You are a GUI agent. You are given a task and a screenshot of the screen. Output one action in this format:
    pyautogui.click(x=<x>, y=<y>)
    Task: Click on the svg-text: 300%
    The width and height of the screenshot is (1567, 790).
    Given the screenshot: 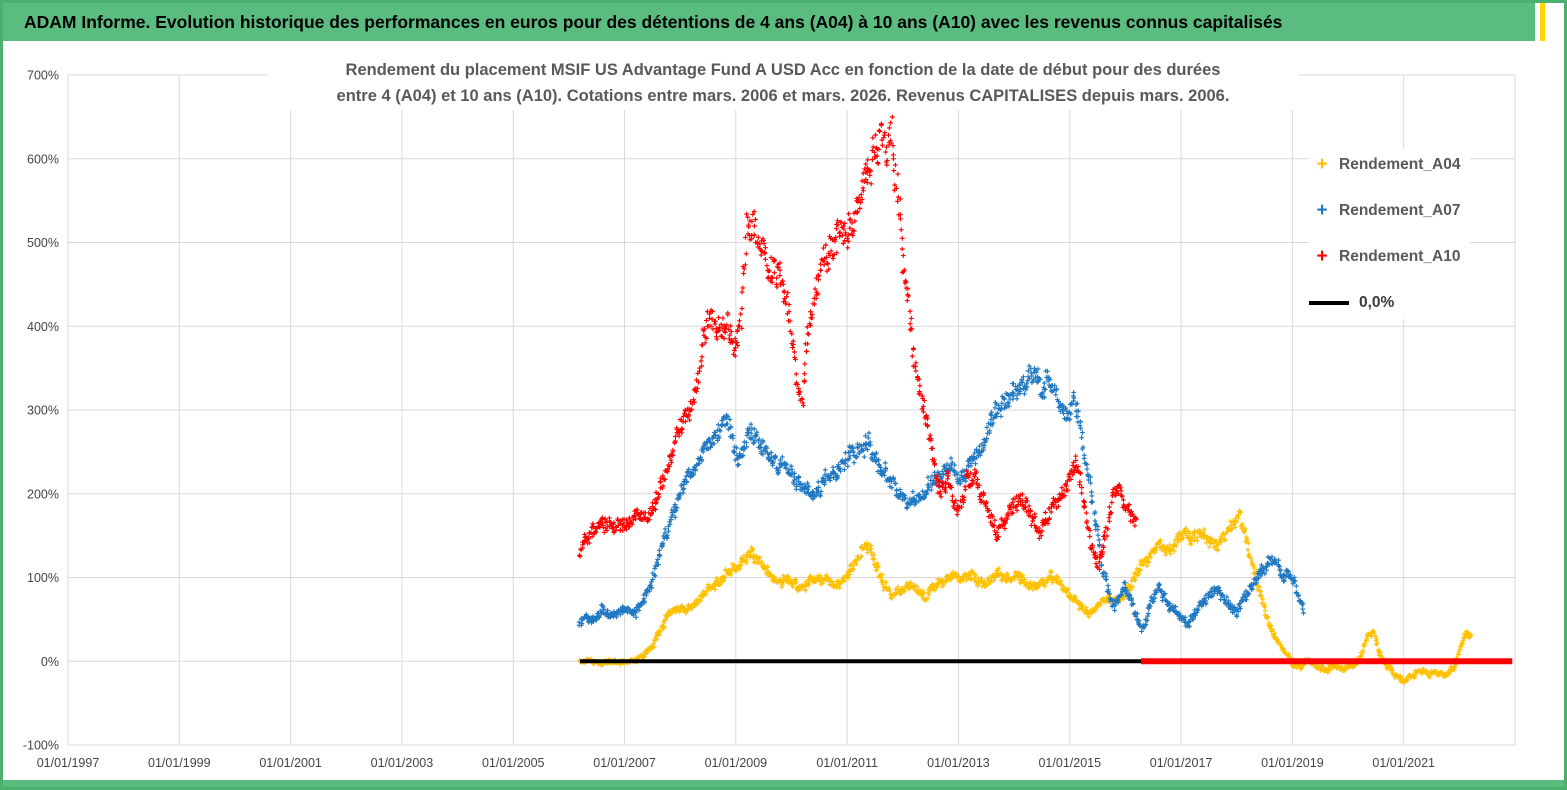 What is the action you would take?
    pyautogui.click(x=43, y=411)
    